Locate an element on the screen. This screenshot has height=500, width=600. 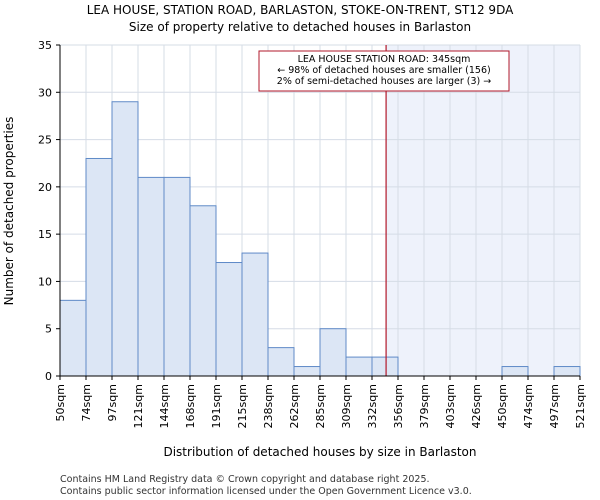
annotation-line1: LEA HOUSE STATION ROAD: 345sqm is located at coordinates (384, 59).